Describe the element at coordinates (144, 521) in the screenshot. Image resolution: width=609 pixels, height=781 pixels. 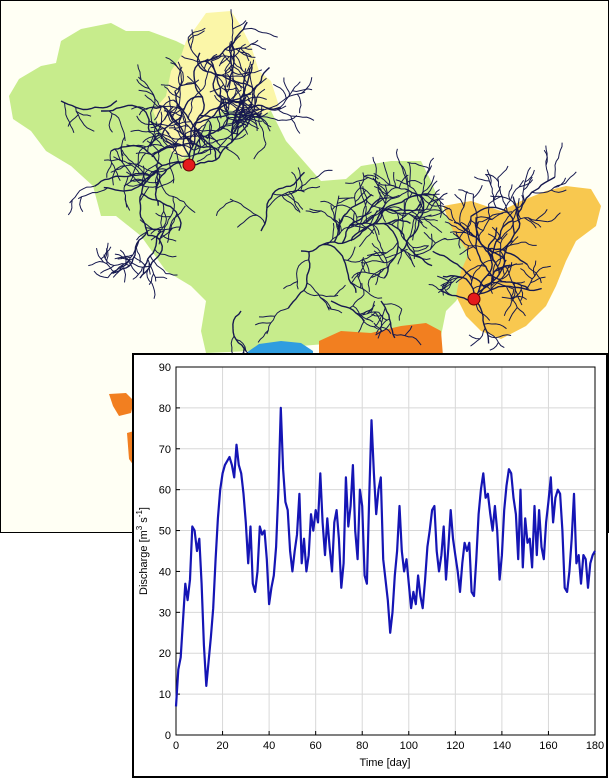
I see `y-axis-label-mid: s` at that location.